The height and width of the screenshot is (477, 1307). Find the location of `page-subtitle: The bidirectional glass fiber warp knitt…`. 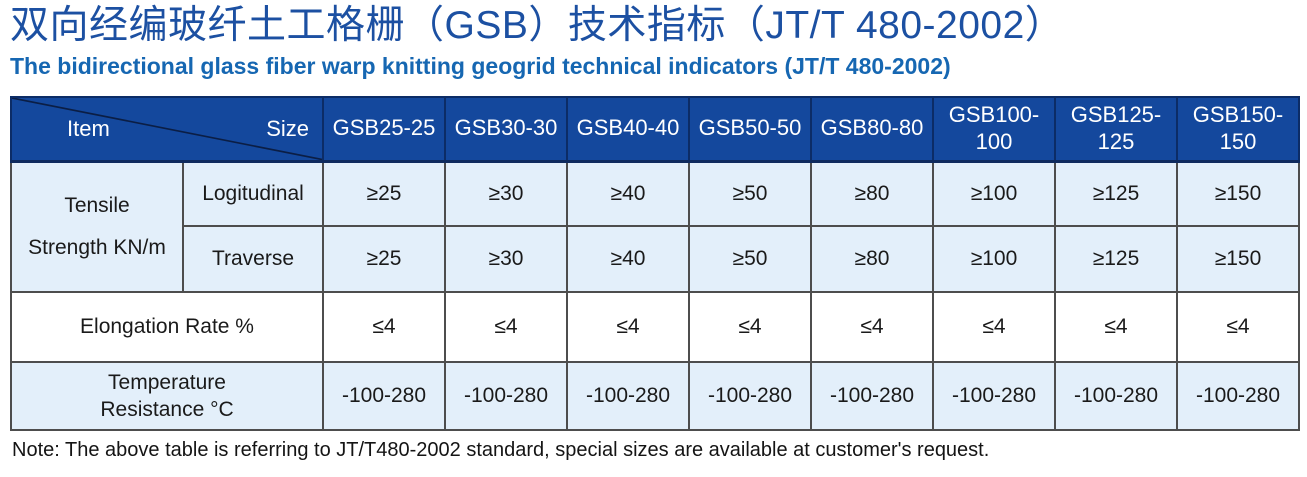

page-subtitle: The bidirectional glass fiber warp knitt… is located at coordinates (480, 66).